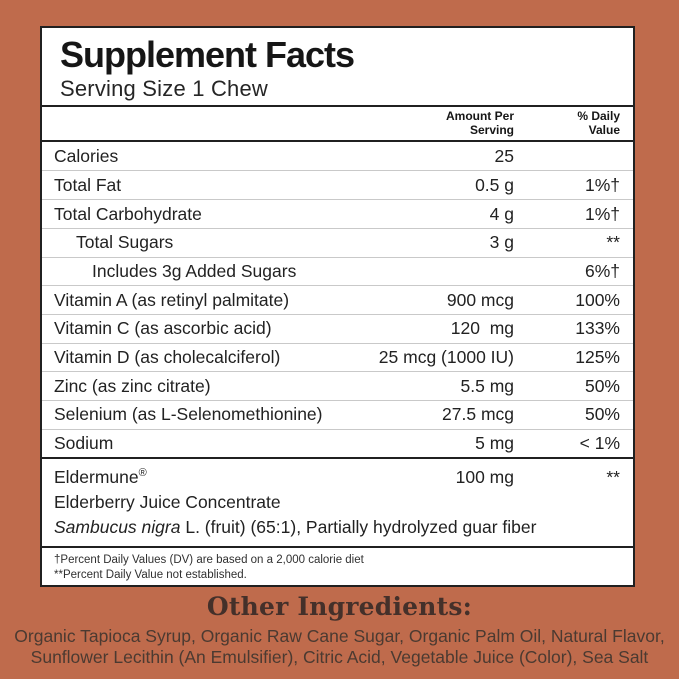 The height and width of the screenshot is (679, 679). I want to click on divider-footnotes, so click(337, 547).